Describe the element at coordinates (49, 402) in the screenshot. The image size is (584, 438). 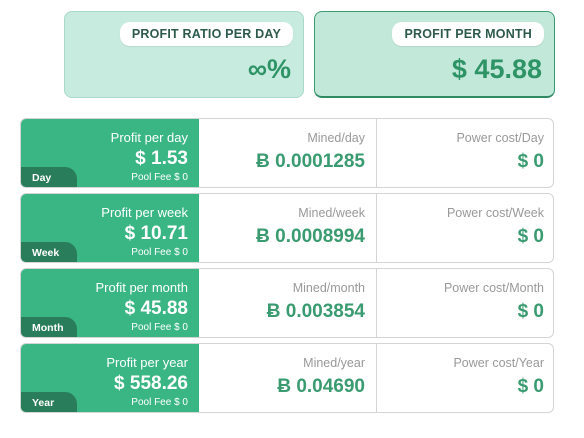
I see `period-tag: Year` at that location.